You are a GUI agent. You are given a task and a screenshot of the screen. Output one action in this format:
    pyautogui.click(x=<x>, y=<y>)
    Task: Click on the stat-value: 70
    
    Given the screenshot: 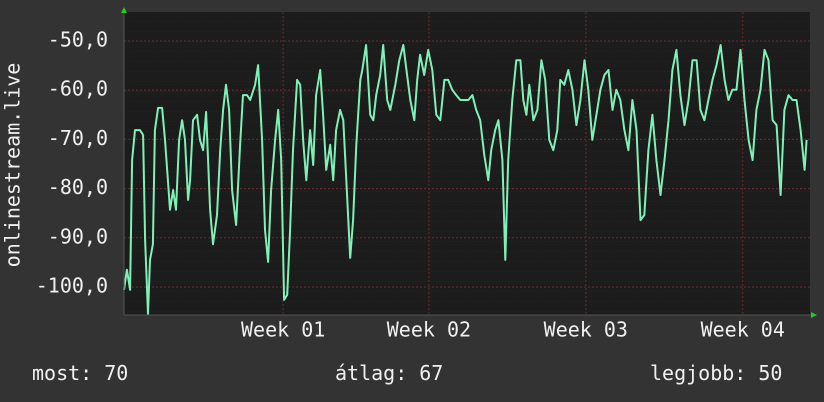 What is the action you would take?
    pyautogui.click(x=116, y=373)
    